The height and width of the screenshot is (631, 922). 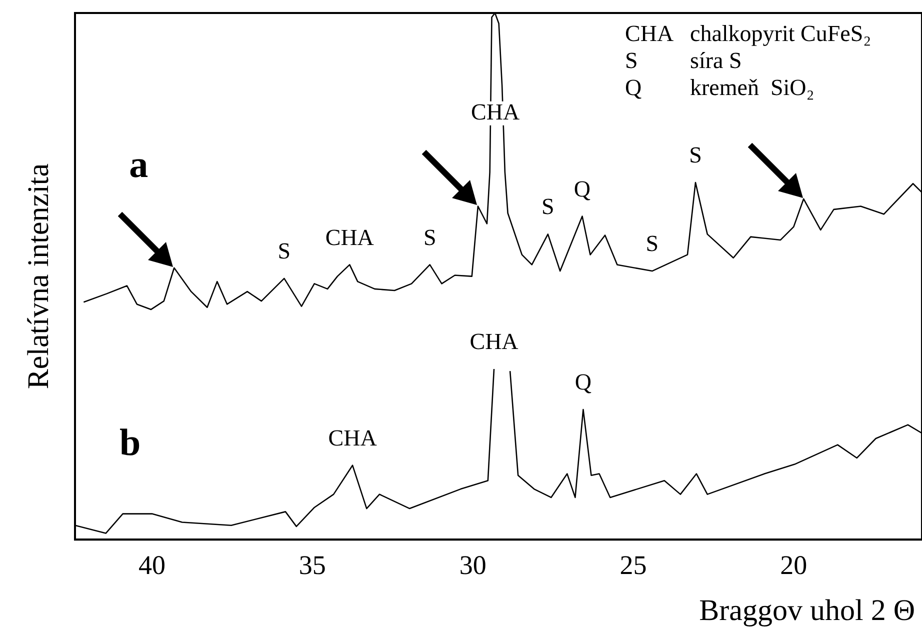 What do you see at coordinates (138, 165) in the screenshot?
I see `text: a` at bounding box center [138, 165].